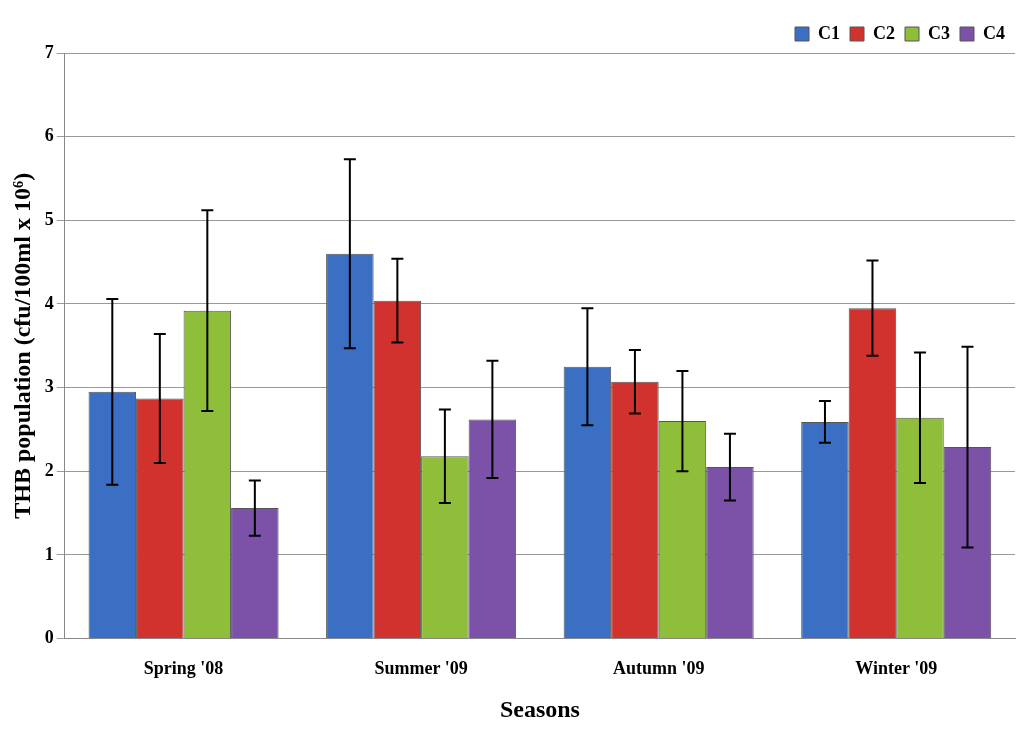  Describe the element at coordinates (49, 637) in the screenshot. I see `y-tick-label: 0` at that location.